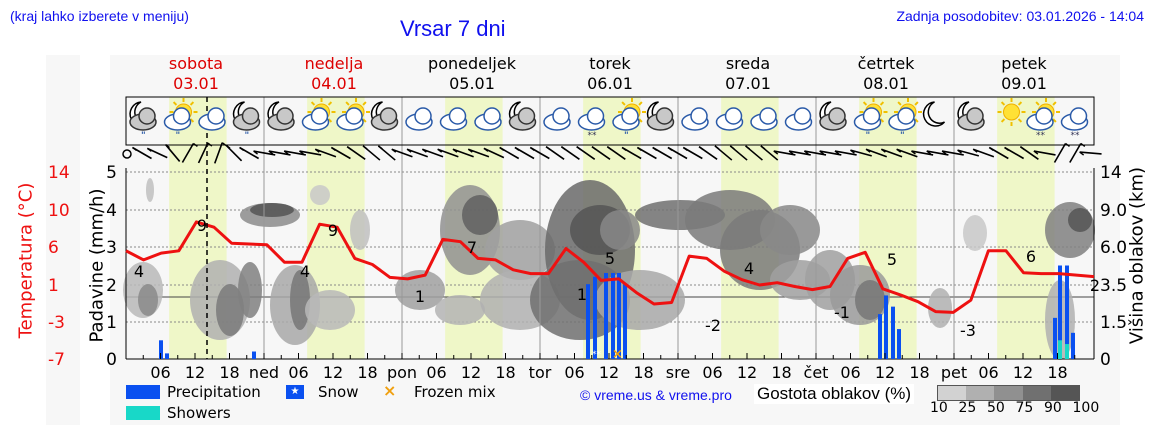 The height and width of the screenshot is (443, 1152). I want to click on cloud-sleet-icon: **, so click(591, 124).